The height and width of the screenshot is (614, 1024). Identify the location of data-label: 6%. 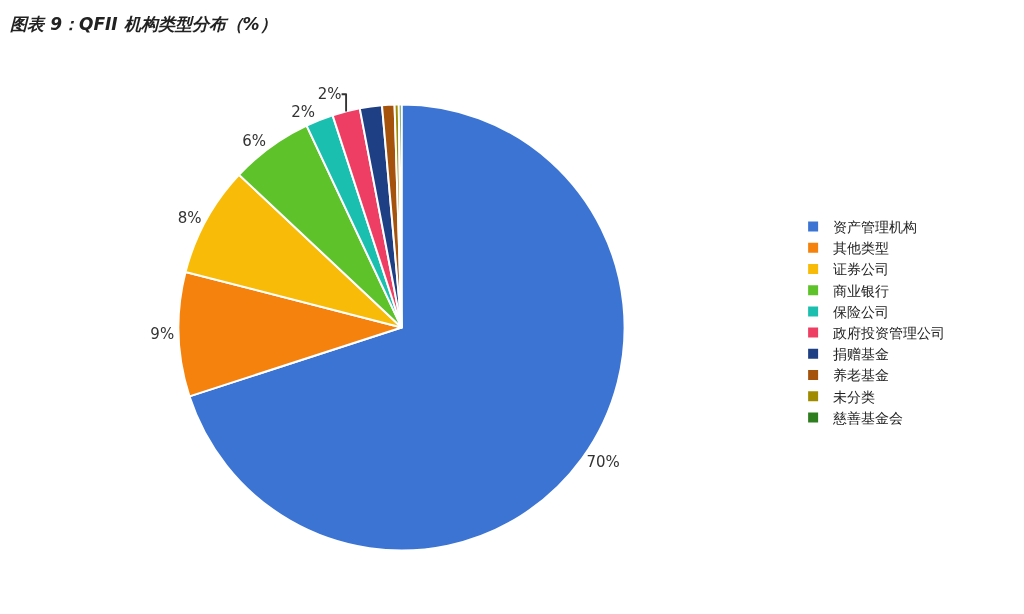
(254, 141).